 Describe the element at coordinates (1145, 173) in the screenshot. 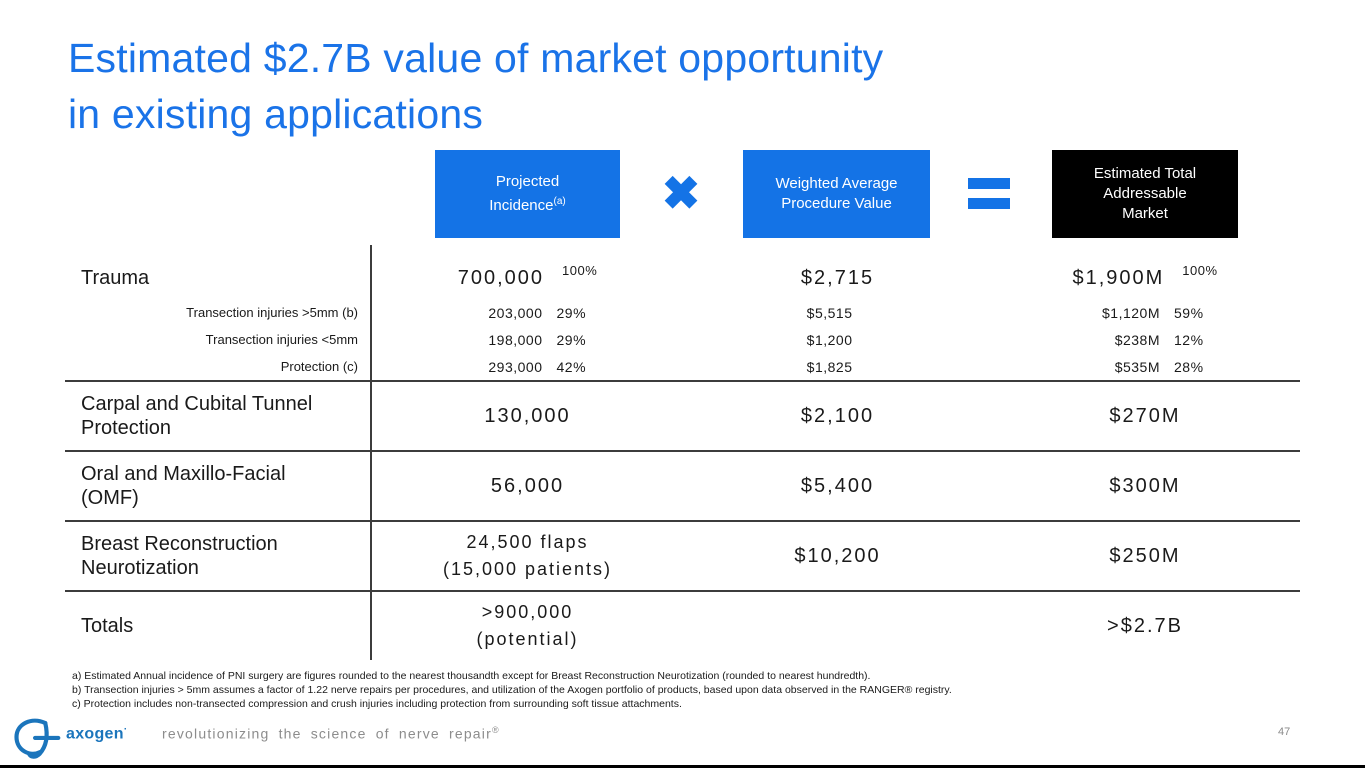

I see `tam-box-line1: Estimated Total` at that location.